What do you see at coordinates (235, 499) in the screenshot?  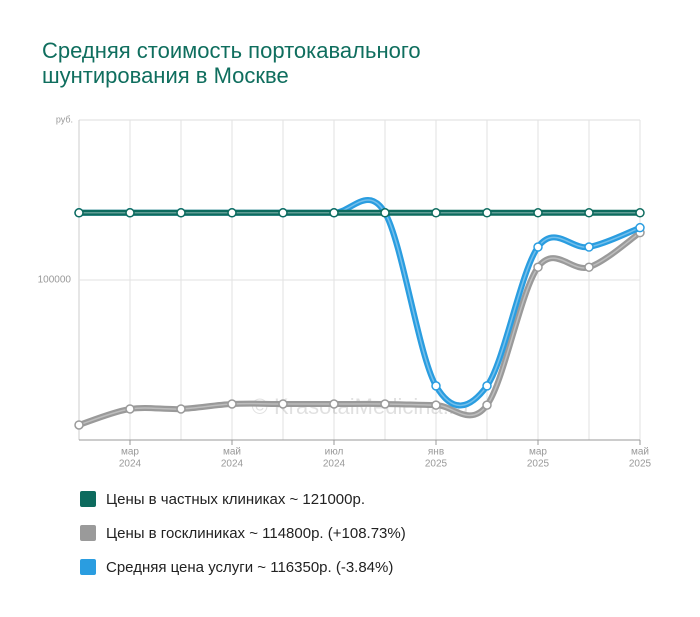 I see `legend-label: Цены в частных клиниках ~ 121000р.` at bounding box center [235, 499].